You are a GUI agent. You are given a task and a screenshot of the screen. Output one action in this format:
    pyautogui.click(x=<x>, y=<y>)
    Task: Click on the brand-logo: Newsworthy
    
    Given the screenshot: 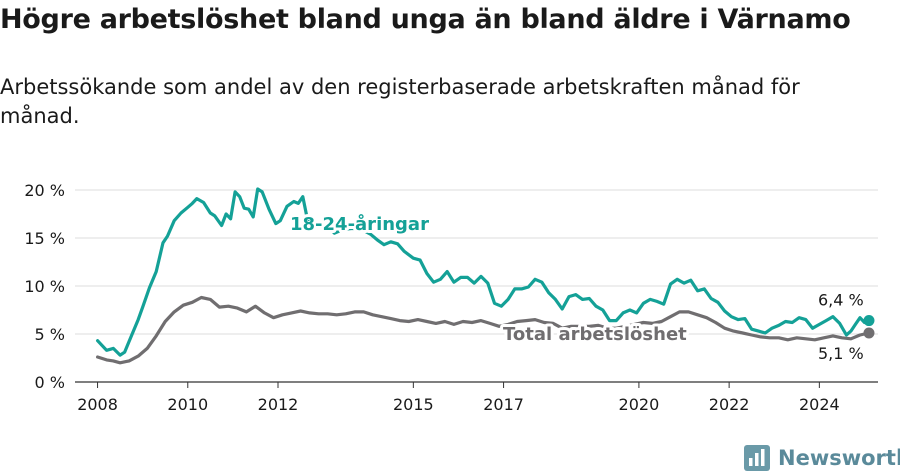 What is the action you would take?
    pyautogui.click(x=822, y=458)
    